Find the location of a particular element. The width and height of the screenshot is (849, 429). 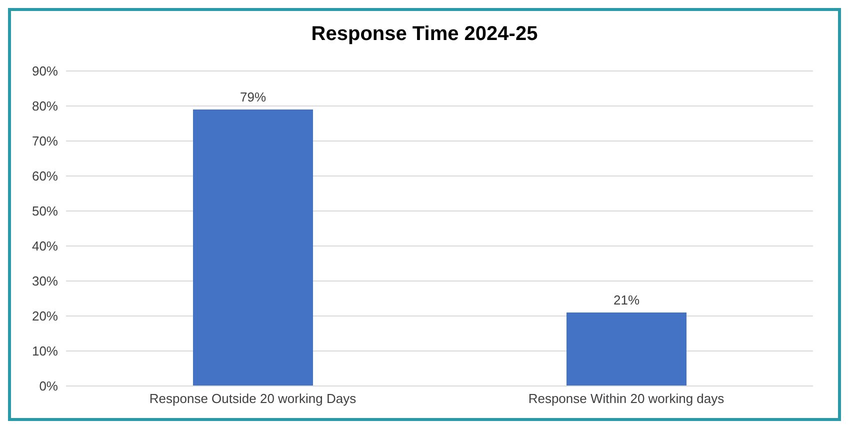

y-tick-label: 20% is located at coordinates (45, 316).